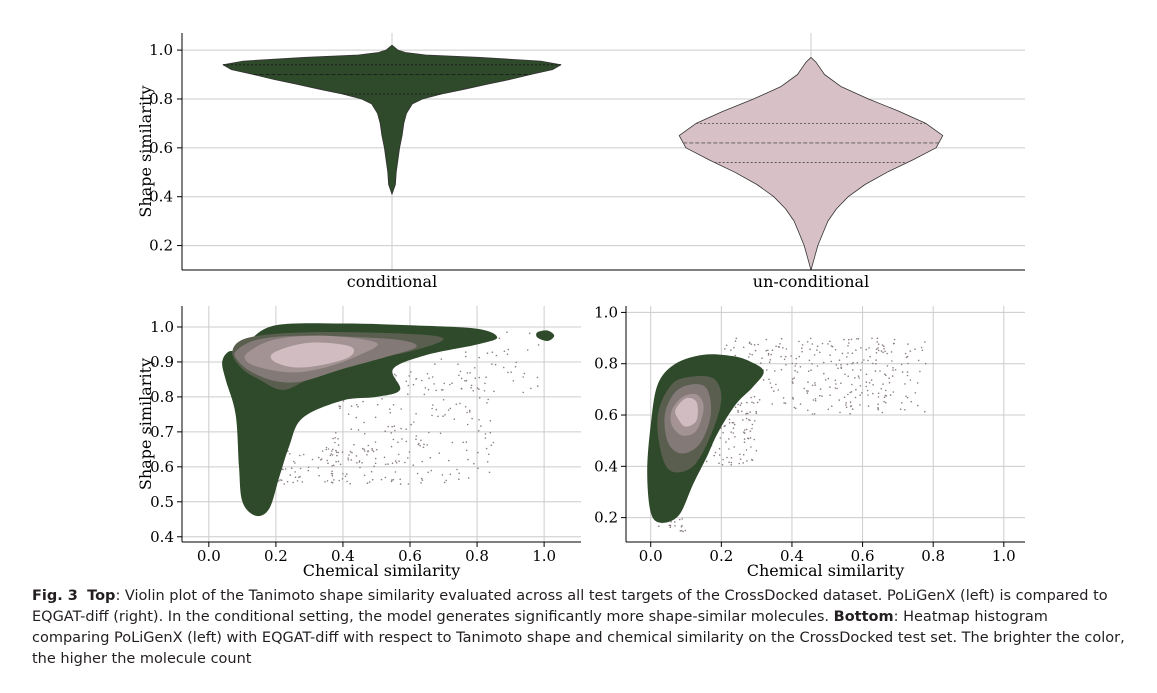 The height and width of the screenshot is (693, 1157). Describe the element at coordinates (606, 364) in the screenshot. I see `heatmap-ytick-label: 0.8` at that location.